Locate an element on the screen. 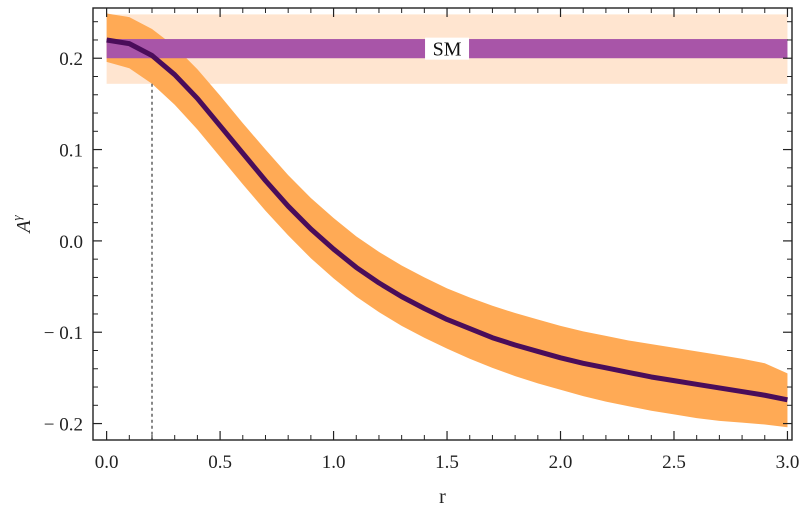 Image resolution: width=805 pixels, height=511 pixels. x-tick-label: 2.5 is located at coordinates (674, 462).